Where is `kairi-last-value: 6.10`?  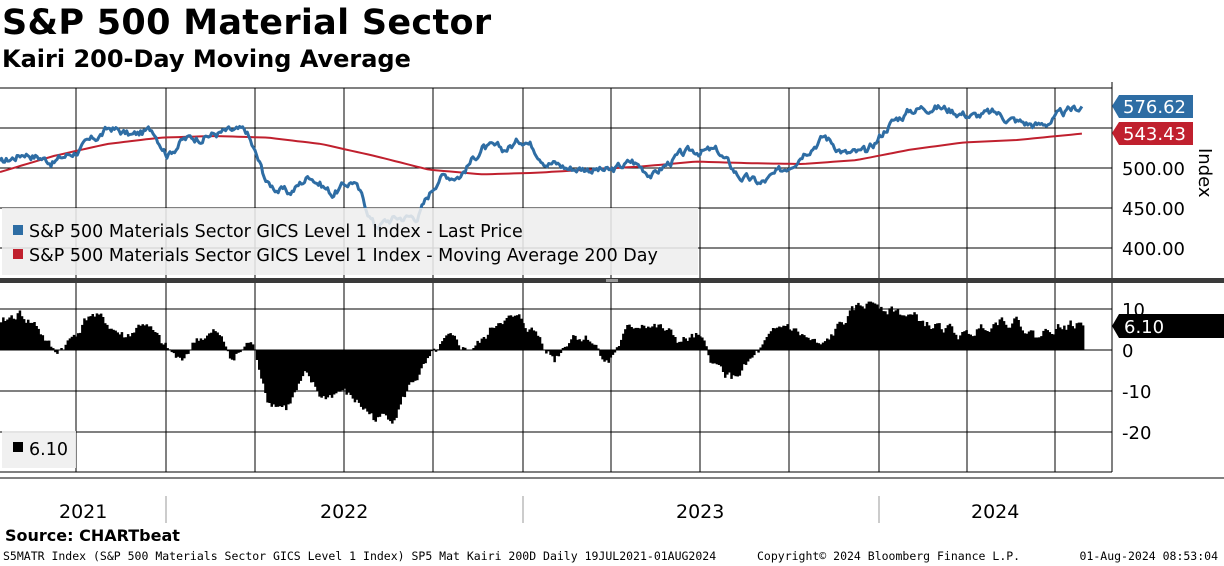
kairi-last-value: 6.10 is located at coordinates (1144, 327).